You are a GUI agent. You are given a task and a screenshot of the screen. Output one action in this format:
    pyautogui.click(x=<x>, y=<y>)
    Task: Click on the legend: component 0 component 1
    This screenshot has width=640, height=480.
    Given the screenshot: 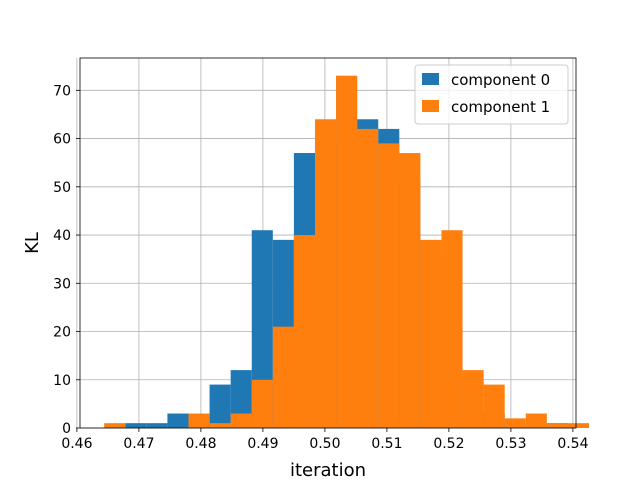 What is the action you would take?
    pyautogui.click(x=491, y=94)
    